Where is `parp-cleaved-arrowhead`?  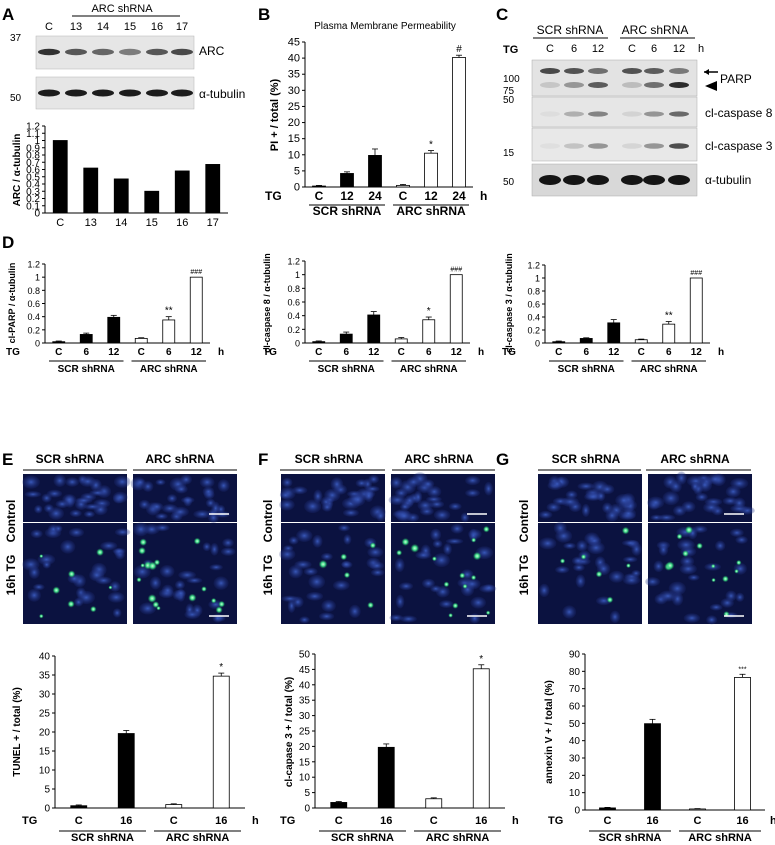
parp-cleaved-arrowhead is located at coordinates (711, 86).